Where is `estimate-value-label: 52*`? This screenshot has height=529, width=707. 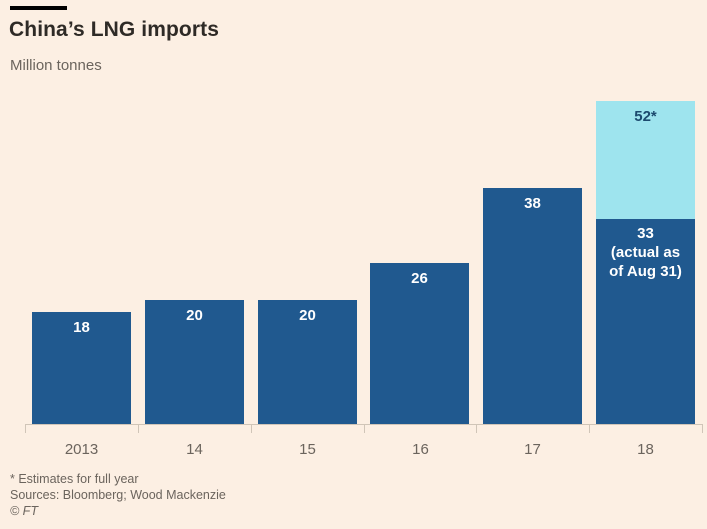 estimate-value-label: 52* is located at coordinates (645, 116).